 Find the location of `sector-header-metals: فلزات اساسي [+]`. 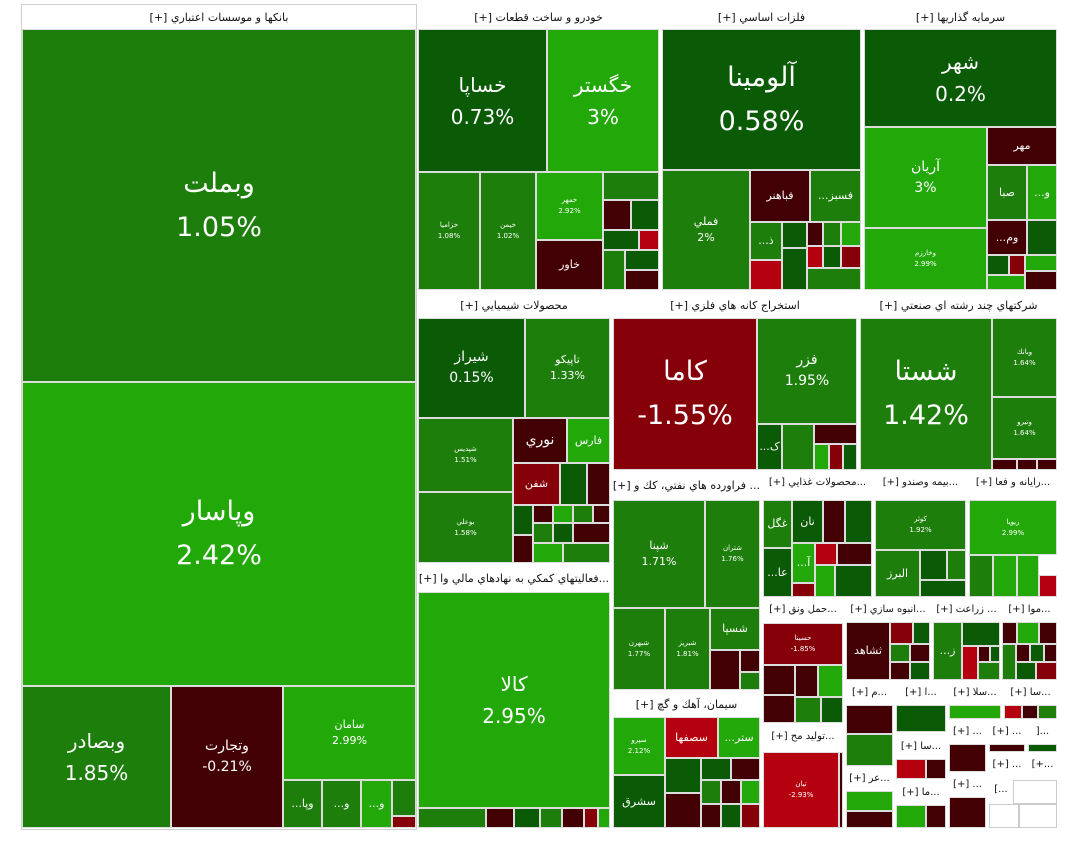

sector-header-metals: فلزات اساسي [+] is located at coordinates (761, 17).